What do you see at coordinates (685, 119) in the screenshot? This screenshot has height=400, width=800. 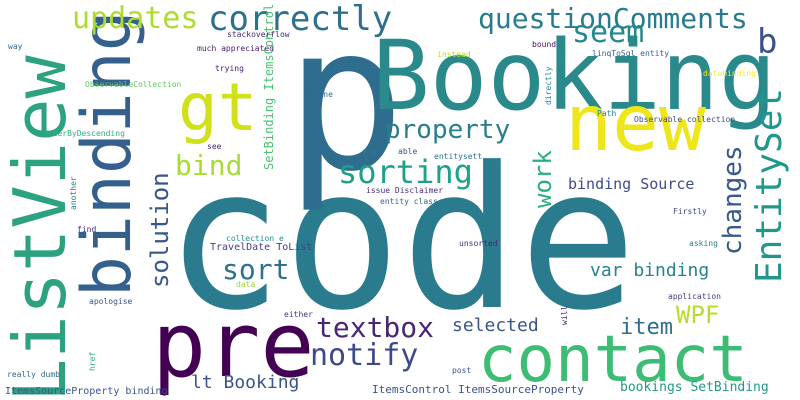 I see `word-observable-collection: Observable collection` at bounding box center [685, 119].